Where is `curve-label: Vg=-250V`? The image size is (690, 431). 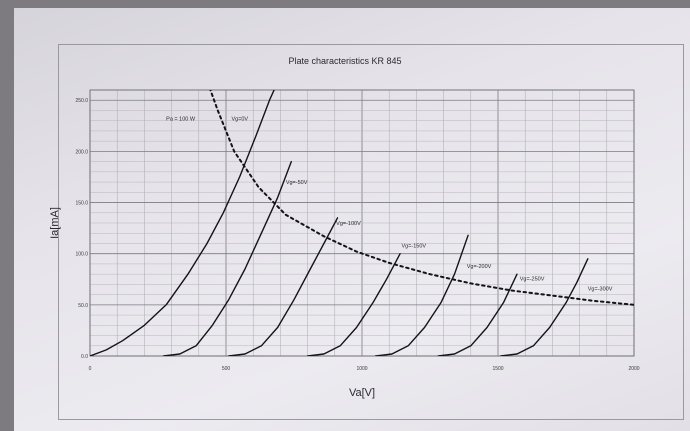
curve-label: Vg=-250V is located at coordinates (532, 279).